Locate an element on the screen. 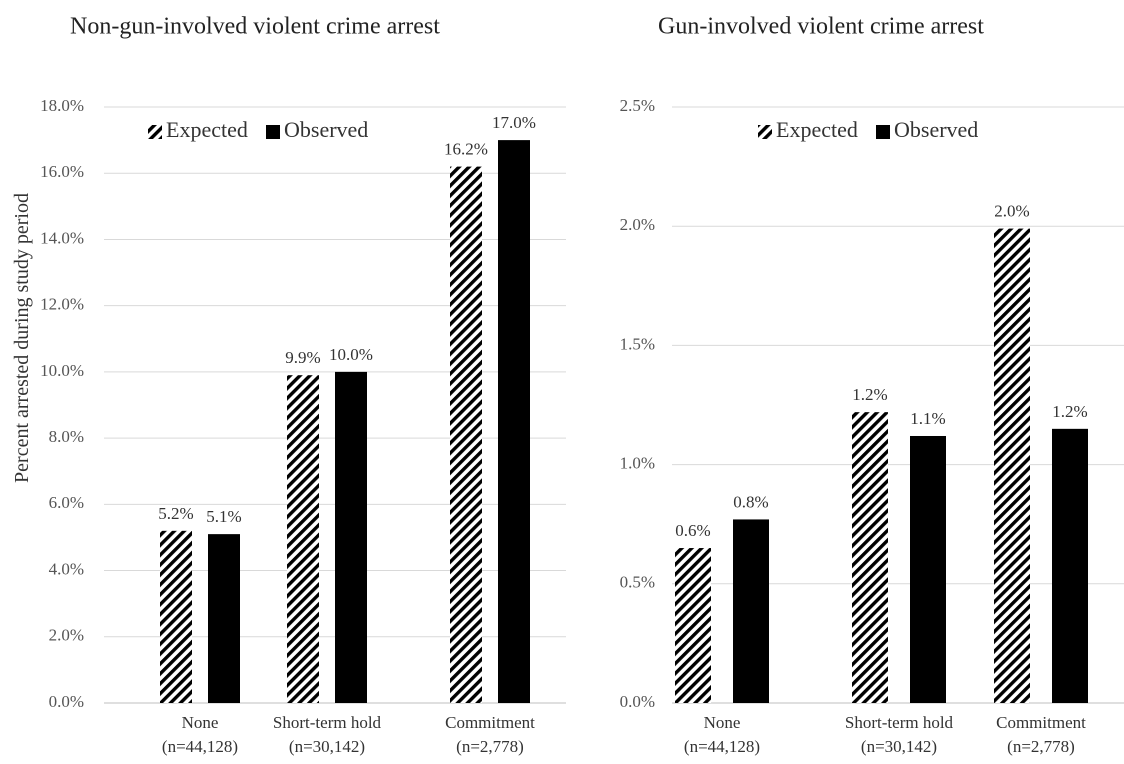 Image resolution: width=1124 pixels, height=764 pixels. y-tick-label: 16.0% is located at coordinates (62, 171).